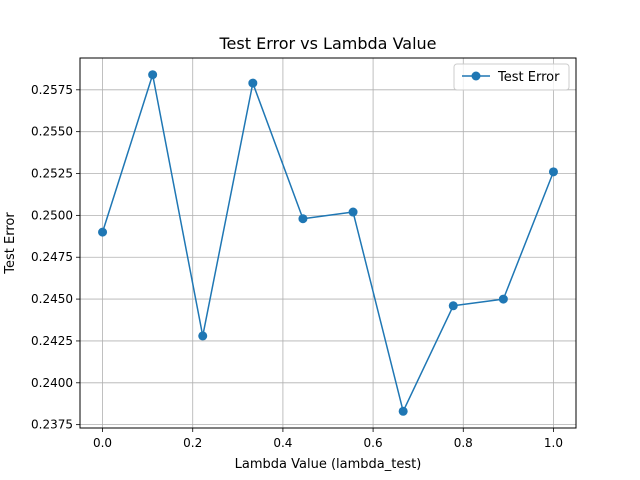 This screenshot has height=480, width=640. I want to click on legend-marker-icon, so click(476, 76).